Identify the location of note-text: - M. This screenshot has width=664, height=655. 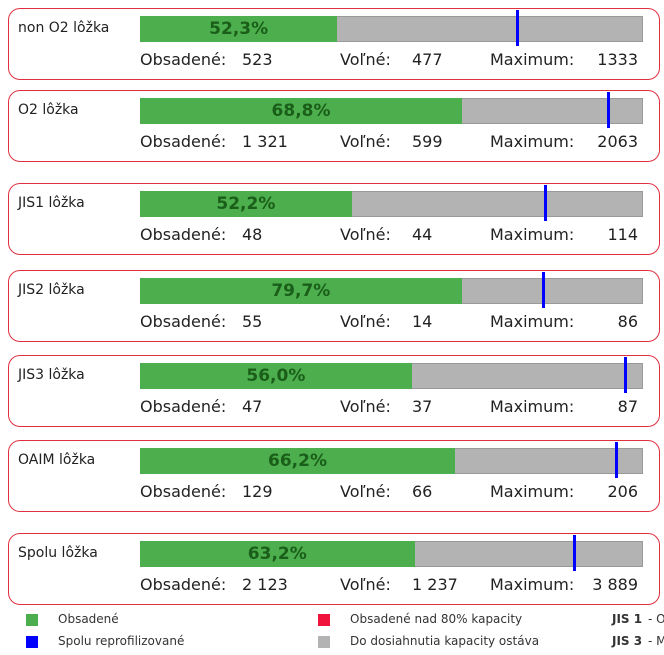
(656, 641).